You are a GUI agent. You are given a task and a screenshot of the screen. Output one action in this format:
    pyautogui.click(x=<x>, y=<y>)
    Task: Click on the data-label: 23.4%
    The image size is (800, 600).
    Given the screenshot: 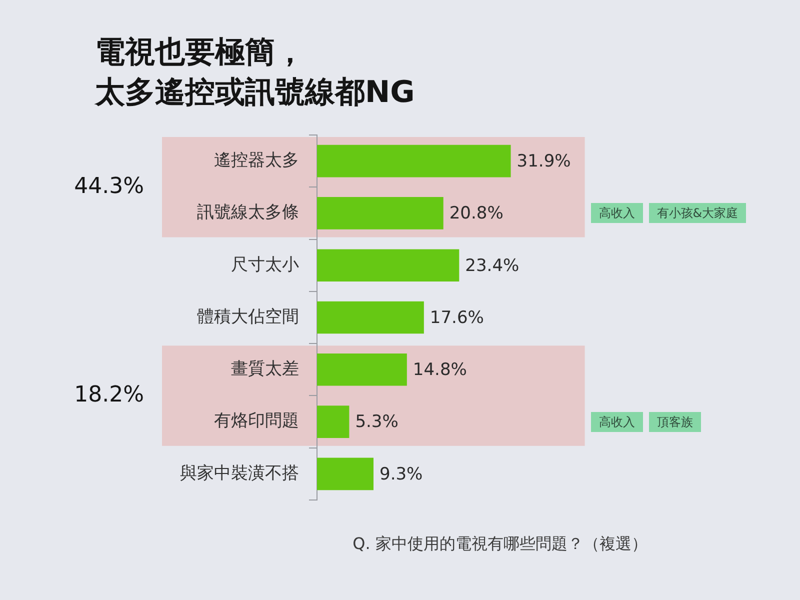 What is the action you would take?
    pyautogui.click(x=492, y=266)
    